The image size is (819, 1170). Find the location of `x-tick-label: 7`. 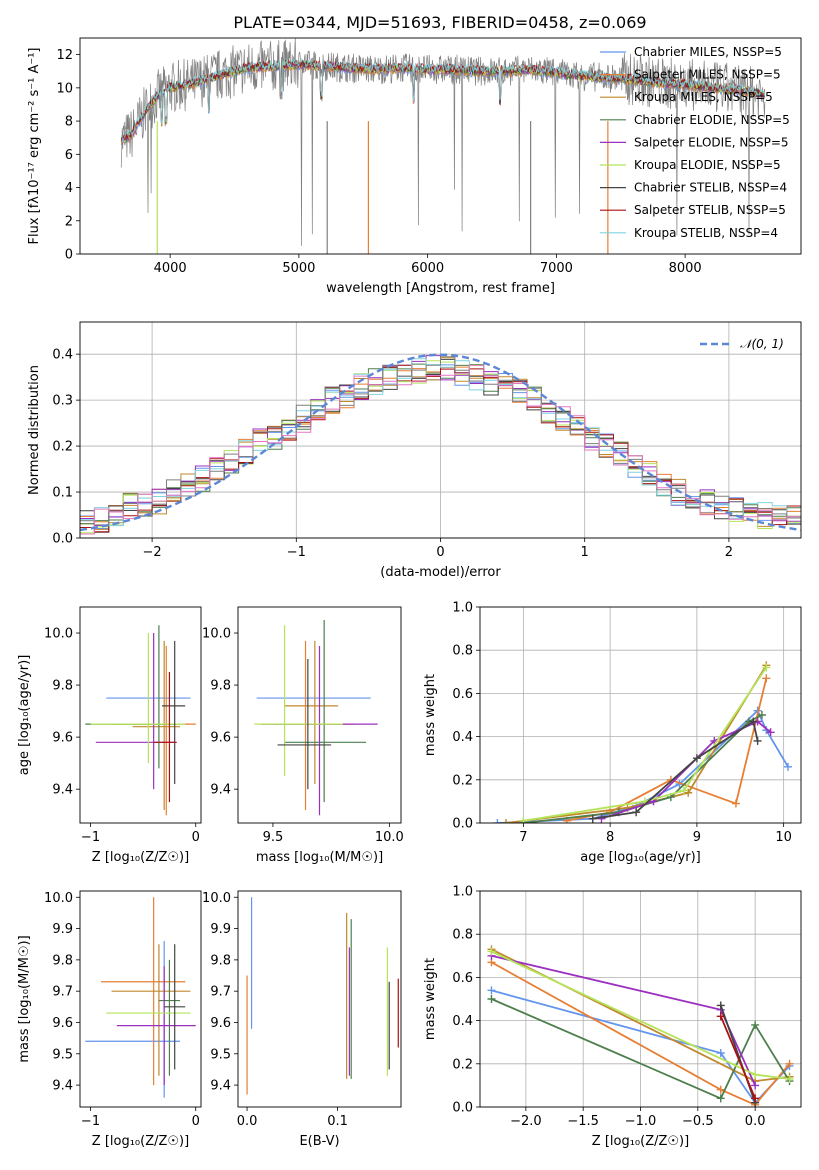

x-tick-label: 7 is located at coordinates (523, 837).